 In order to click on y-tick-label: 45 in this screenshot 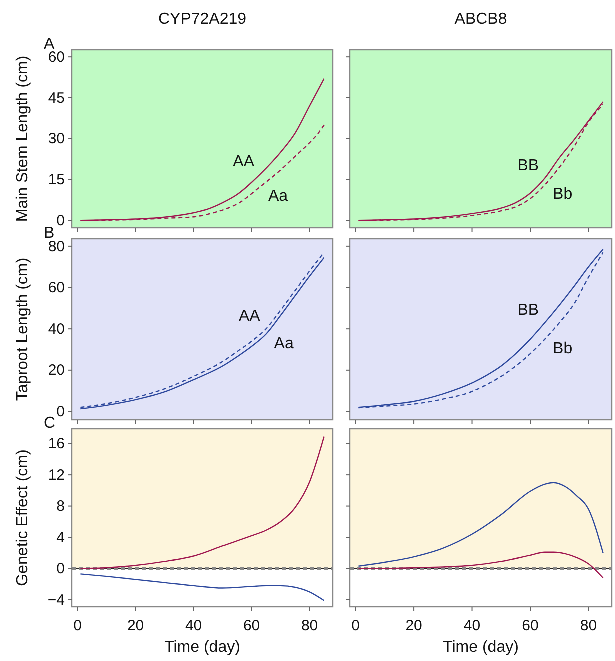, I will do `click(56, 98)`.